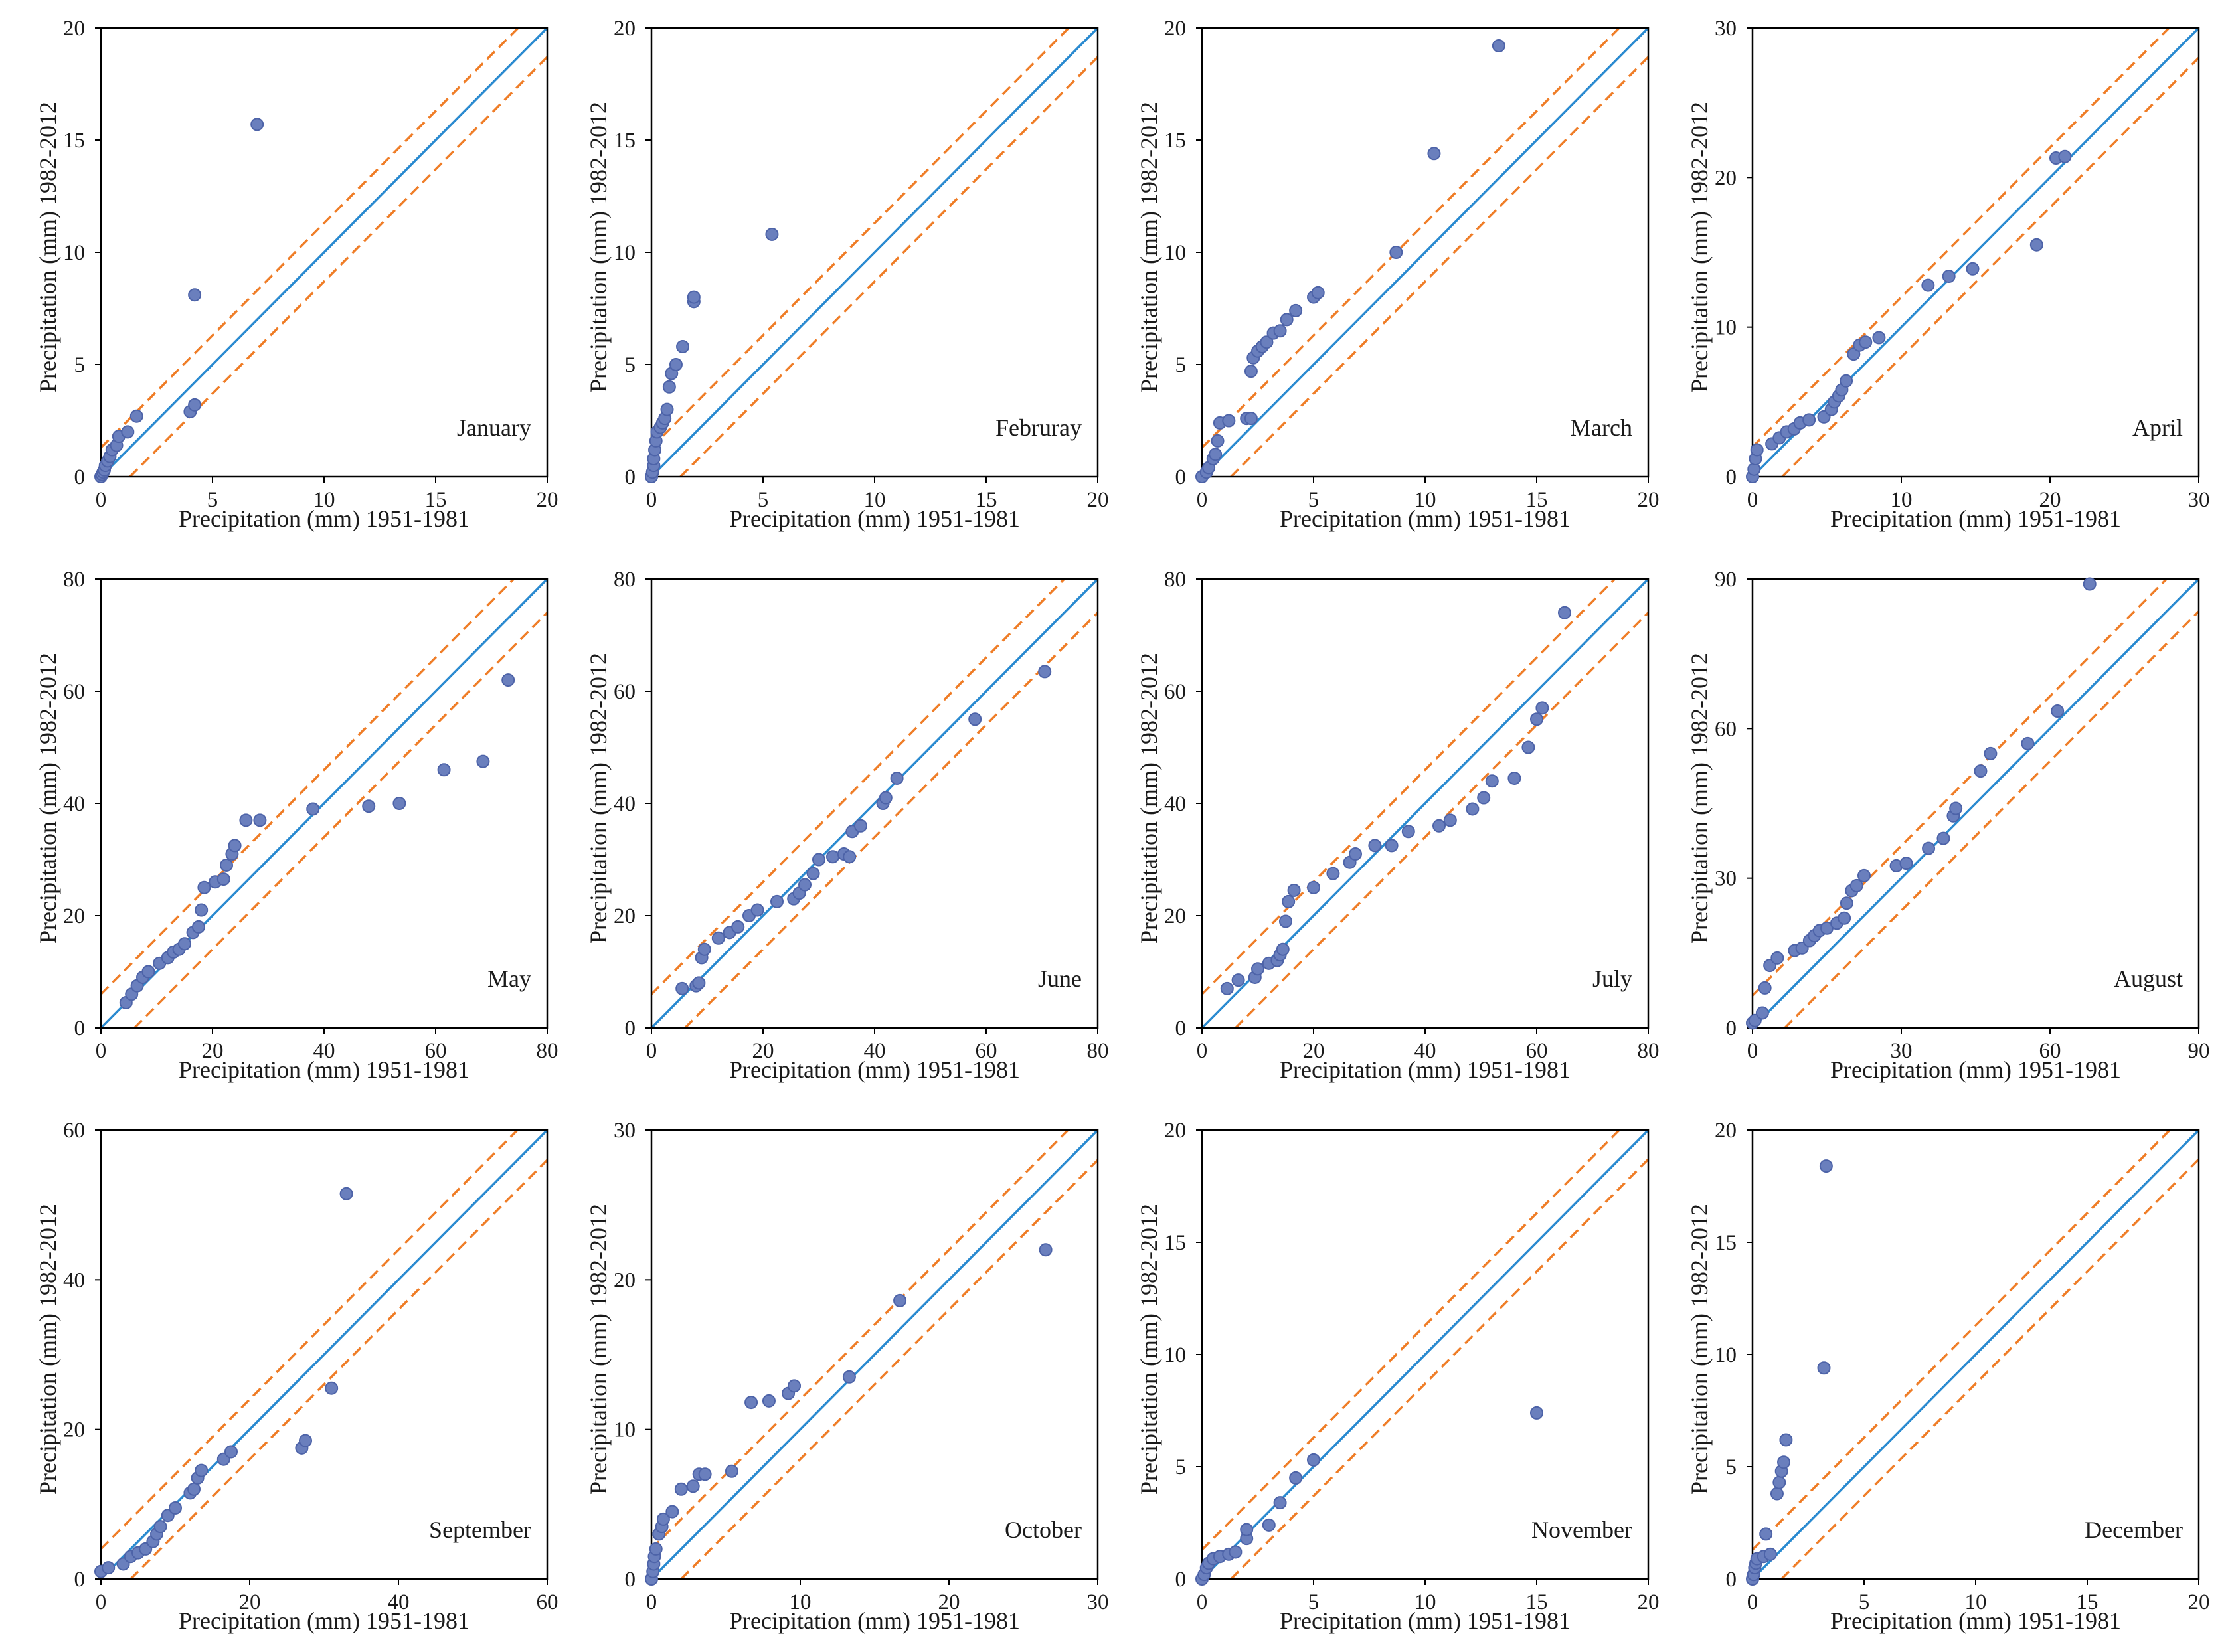 The width and height of the screenshot is (2228, 1652). What do you see at coordinates (1098, 1051) in the screenshot?
I see `x-tick-label: 80` at bounding box center [1098, 1051].